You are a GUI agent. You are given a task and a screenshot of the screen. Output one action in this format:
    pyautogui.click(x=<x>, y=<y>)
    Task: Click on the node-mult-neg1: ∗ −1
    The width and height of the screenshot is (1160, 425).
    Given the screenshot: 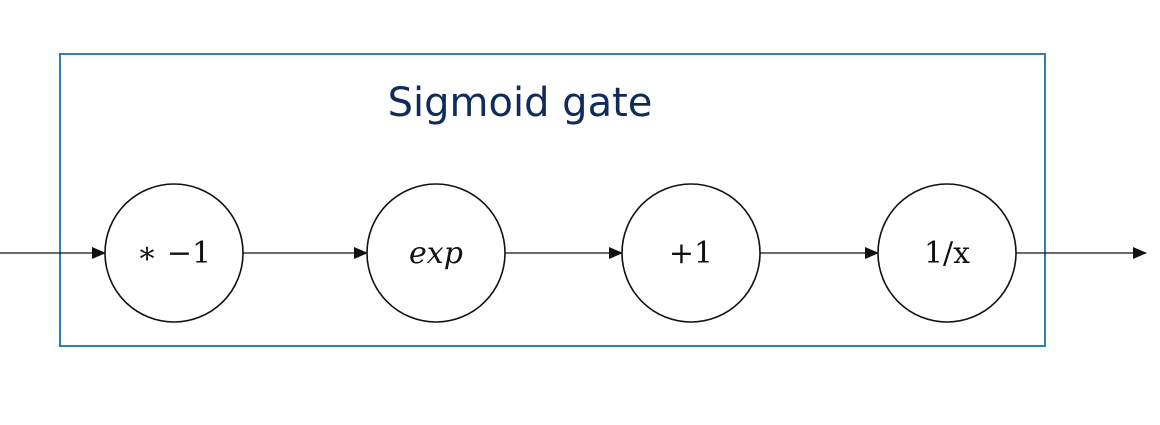 What is the action you would take?
    pyautogui.click(x=174, y=253)
    